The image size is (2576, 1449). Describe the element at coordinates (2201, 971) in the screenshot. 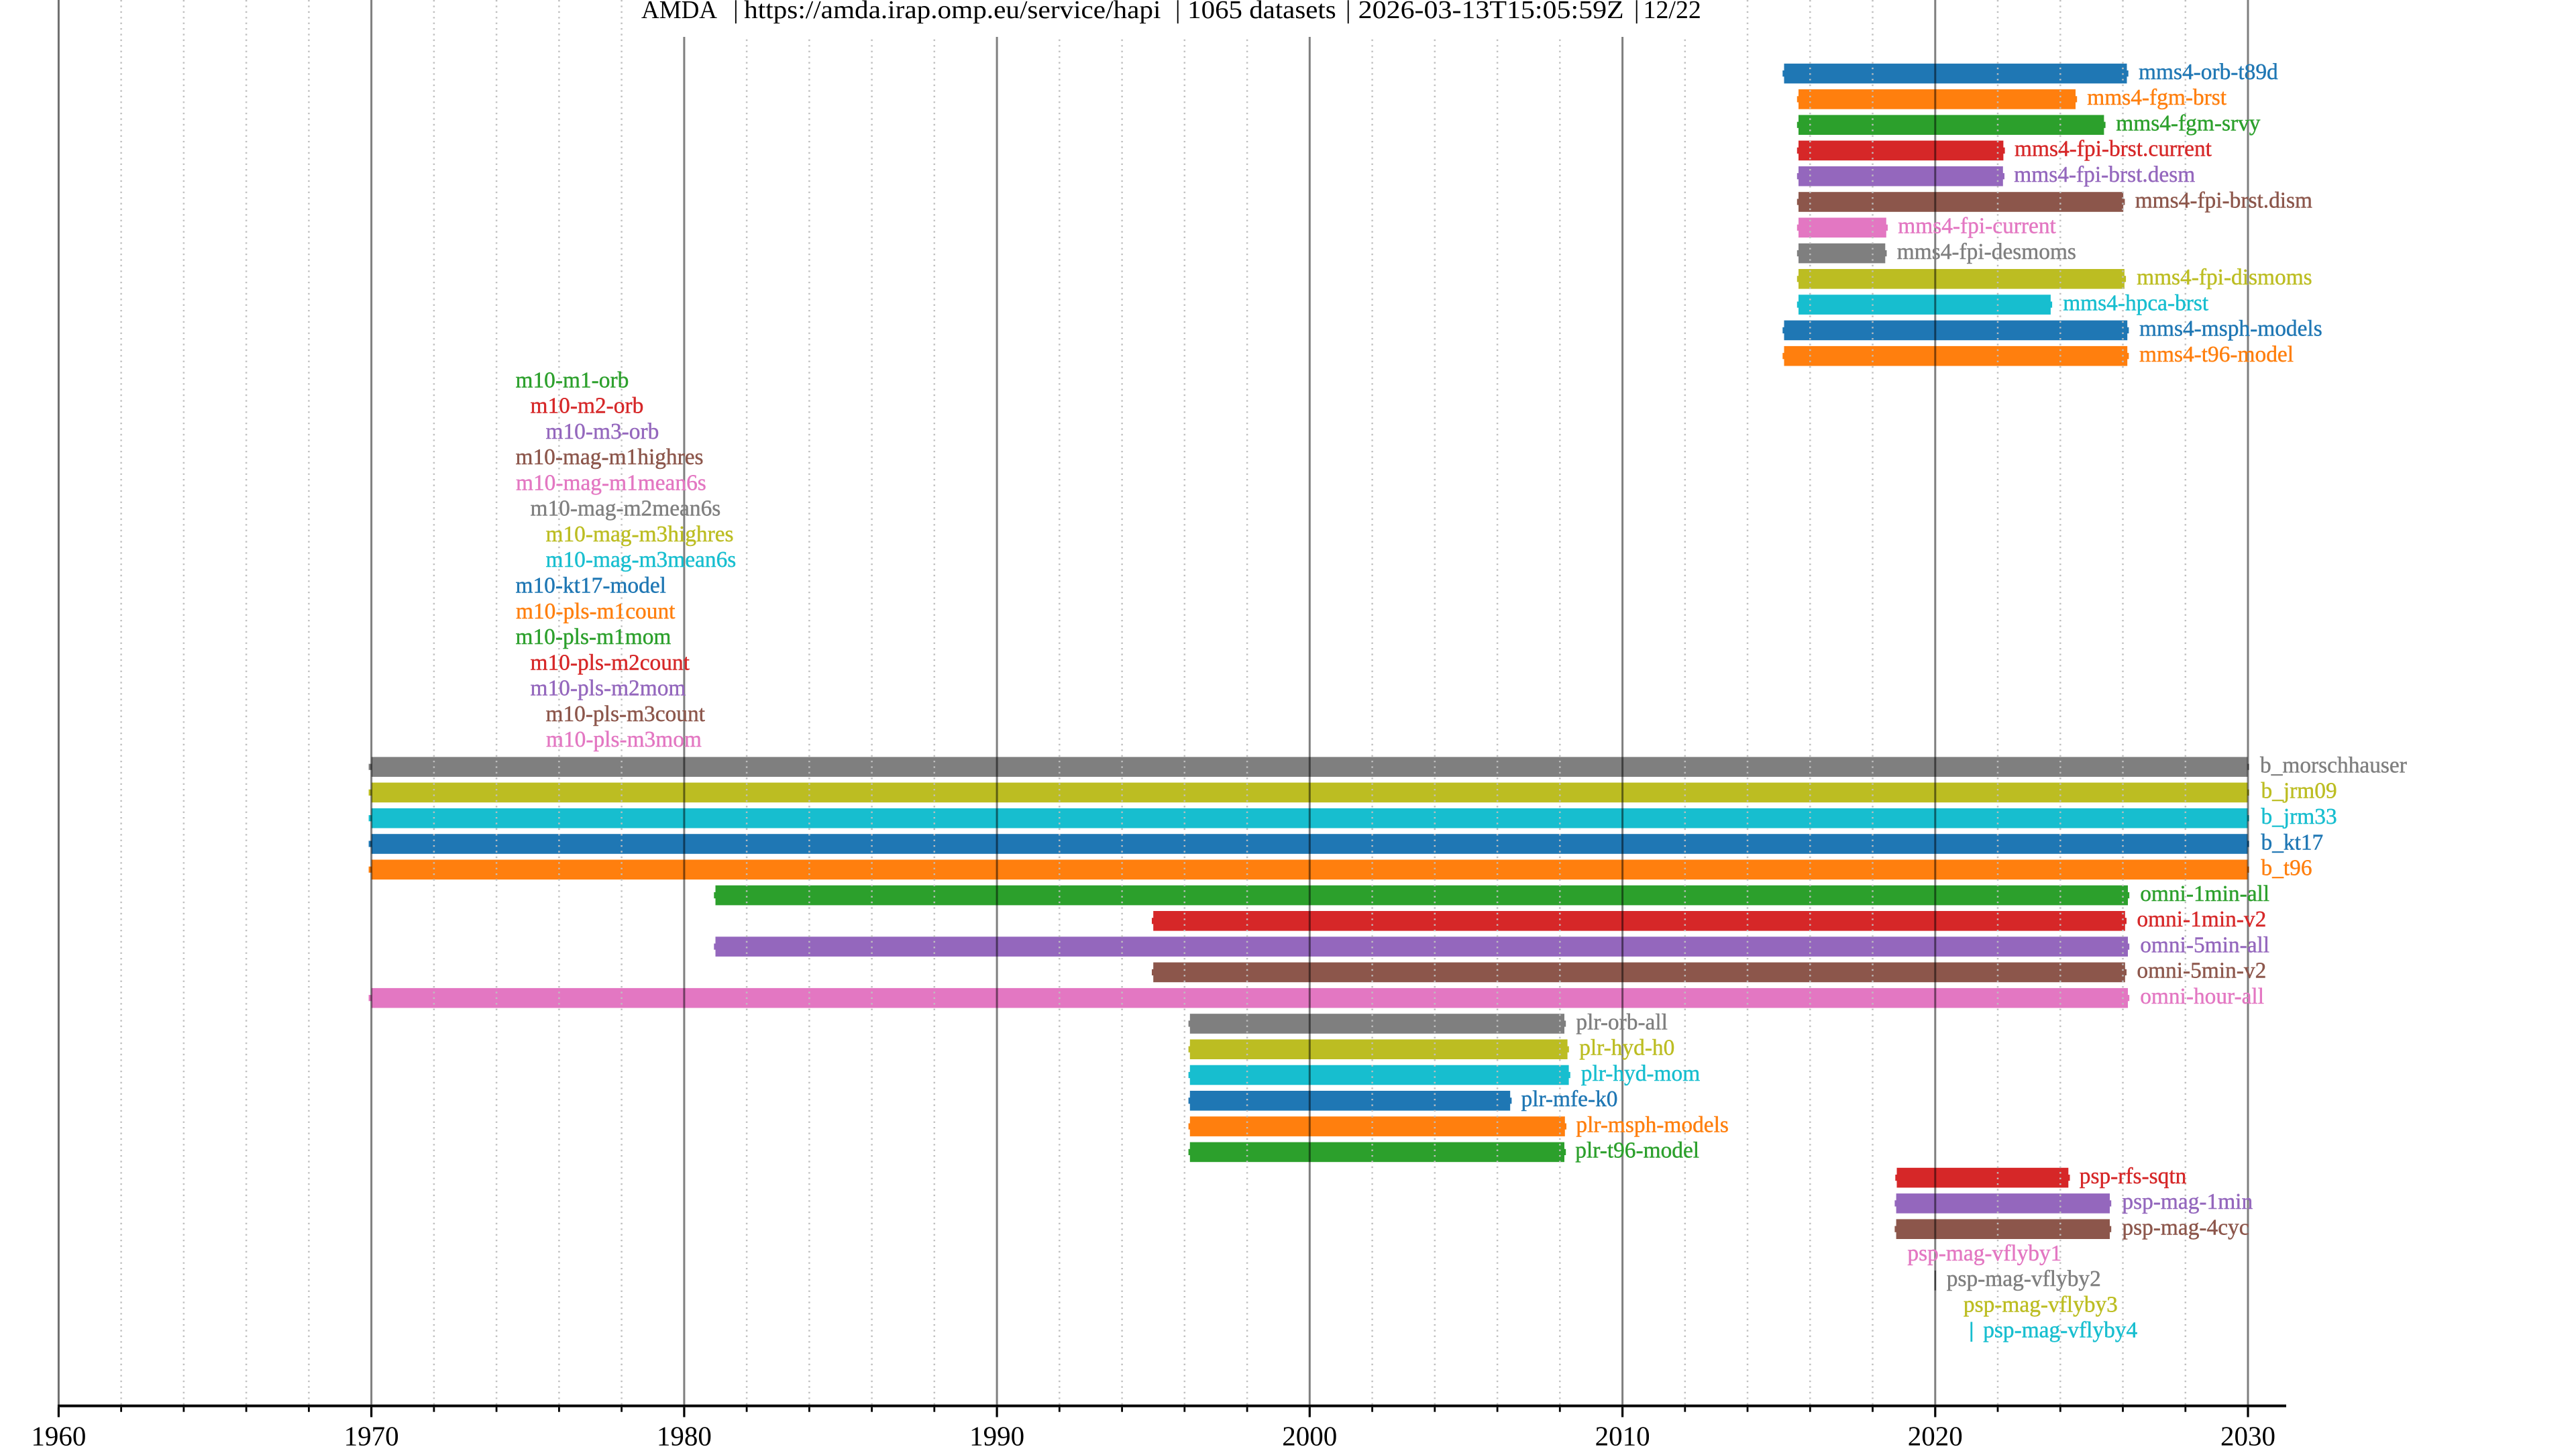

I see `svg-text: omni-5min-v2` at that location.